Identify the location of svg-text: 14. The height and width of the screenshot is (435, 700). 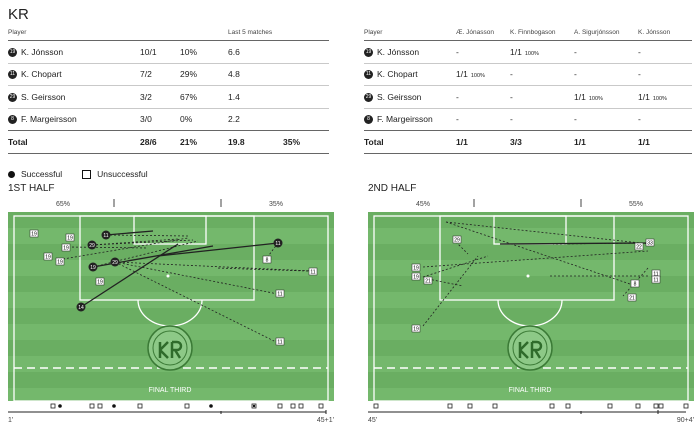
(81, 308).